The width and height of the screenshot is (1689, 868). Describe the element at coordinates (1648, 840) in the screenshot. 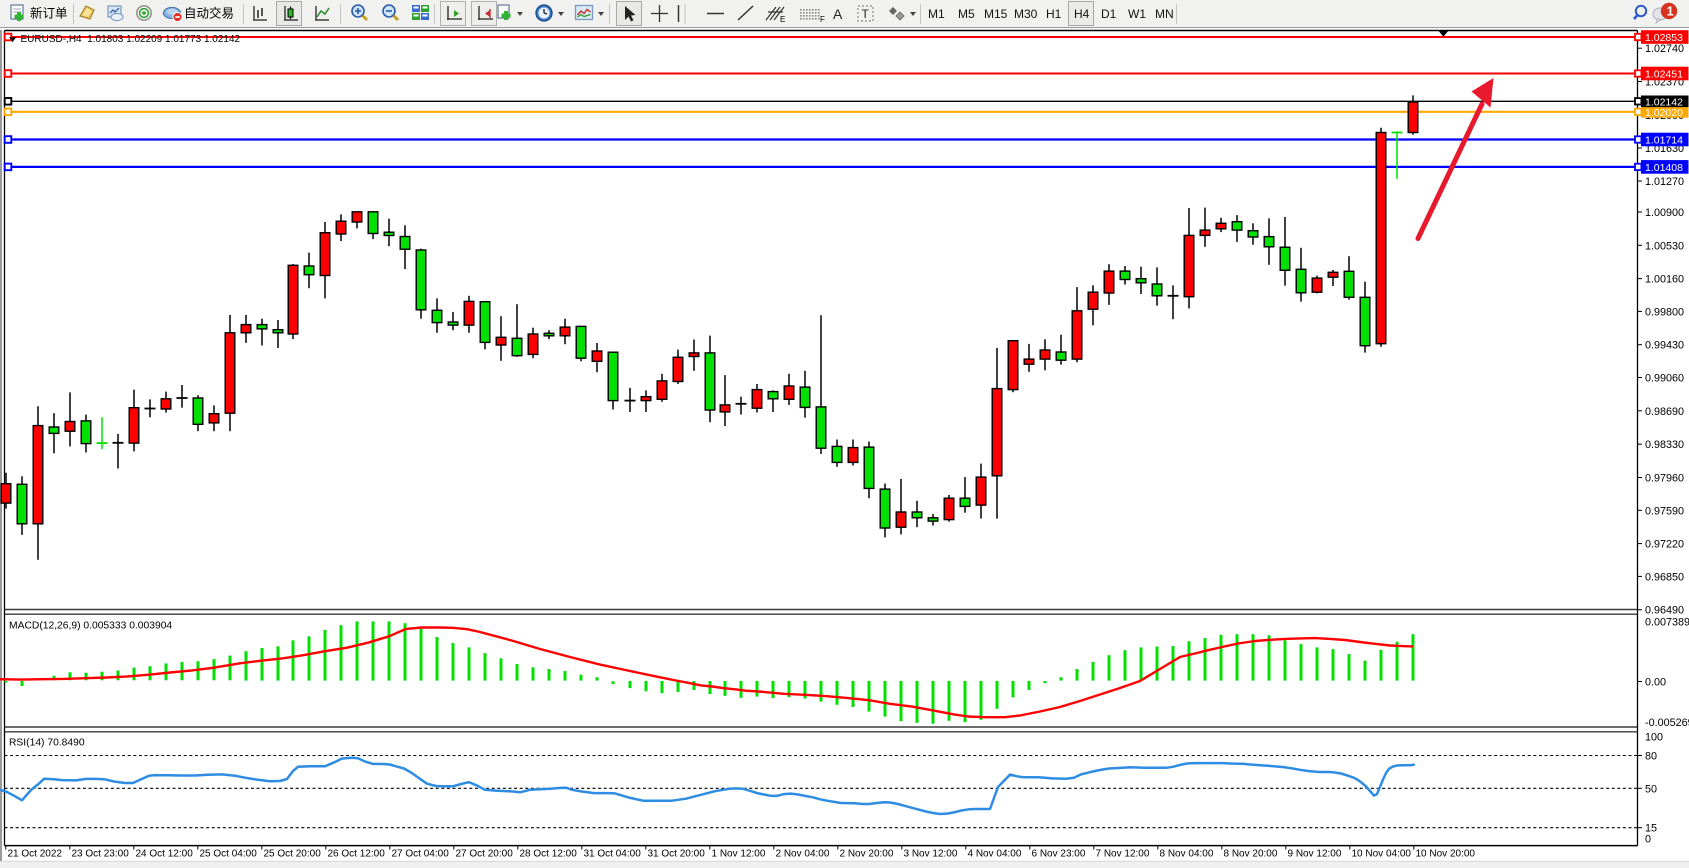

I see `svg-text: 0` at that location.